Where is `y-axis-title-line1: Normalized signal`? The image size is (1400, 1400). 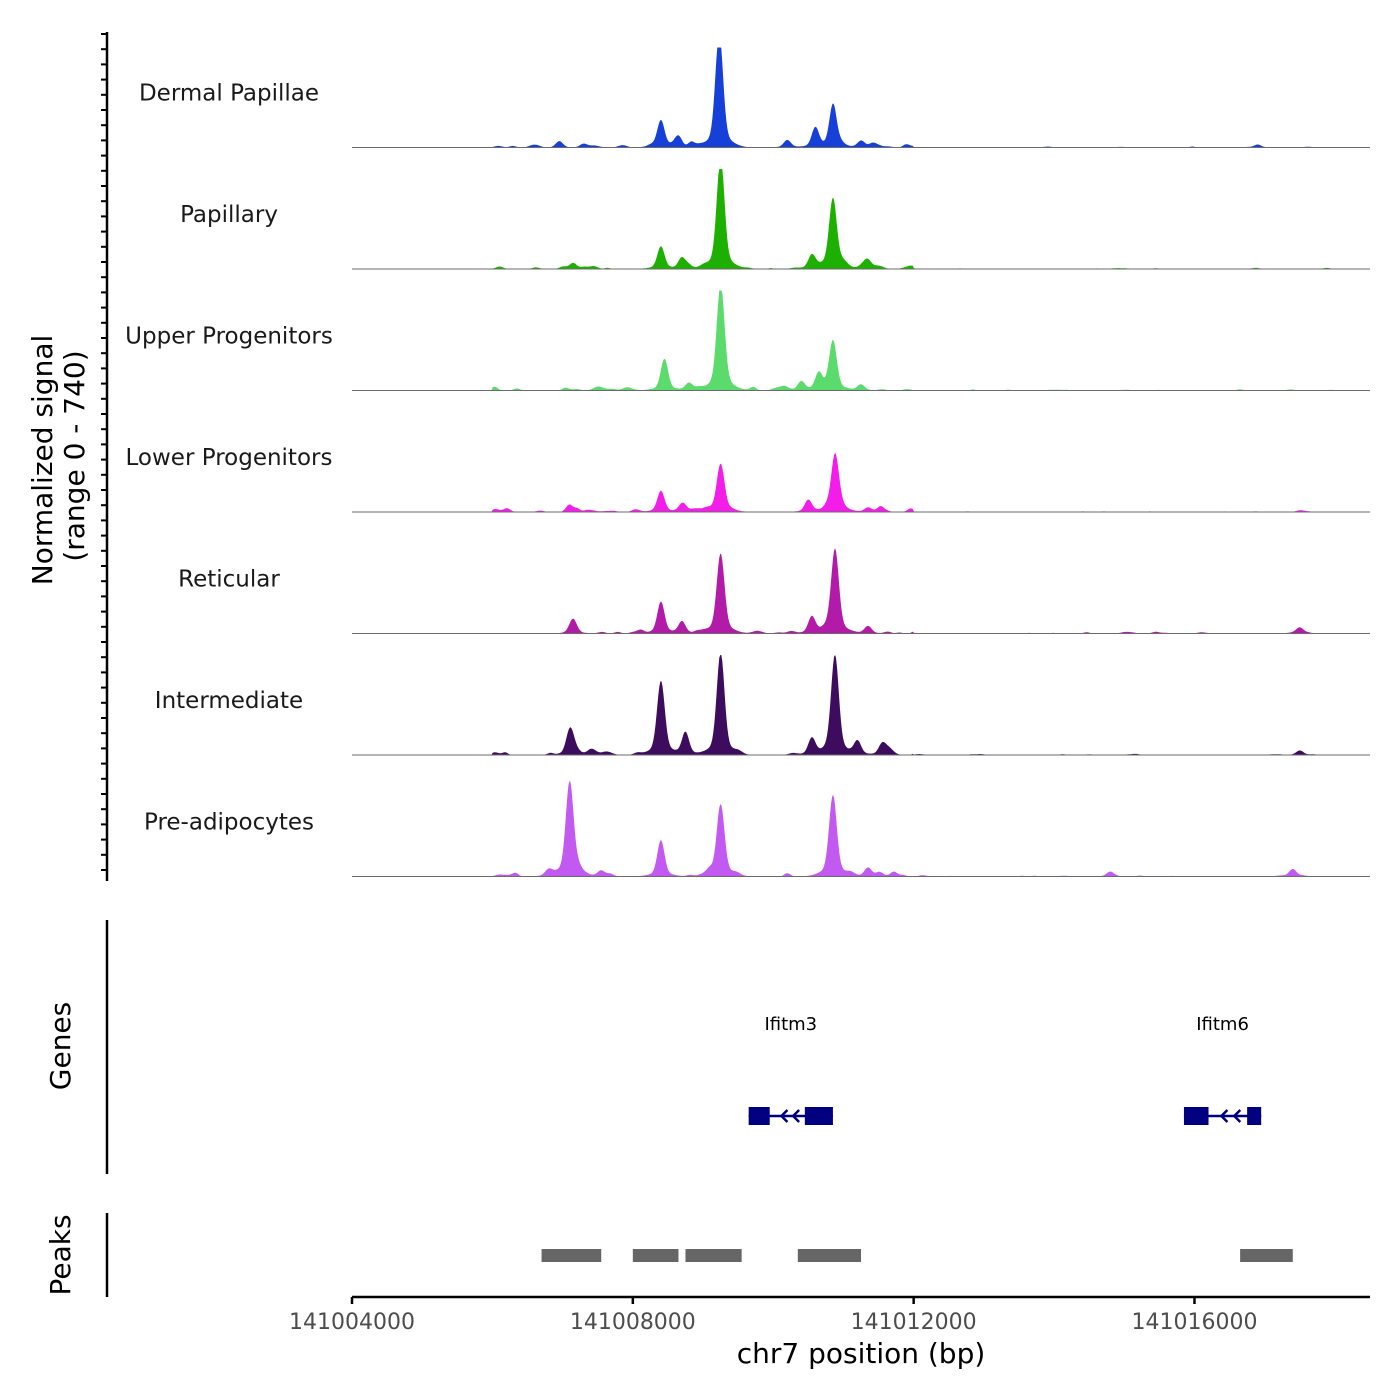 y-axis-title-line1: Normalized signal is located at coordinates (42, 460).